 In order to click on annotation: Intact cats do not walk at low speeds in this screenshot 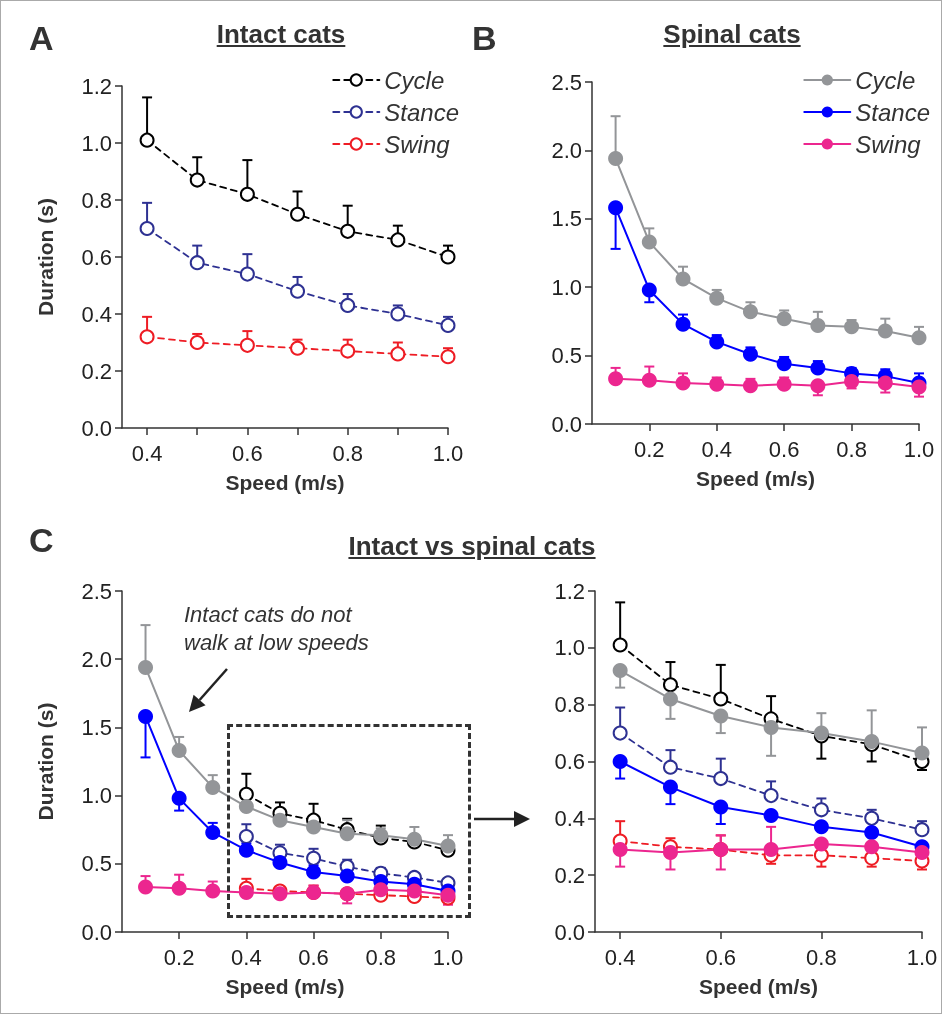, I will do `click(277, 629)`.